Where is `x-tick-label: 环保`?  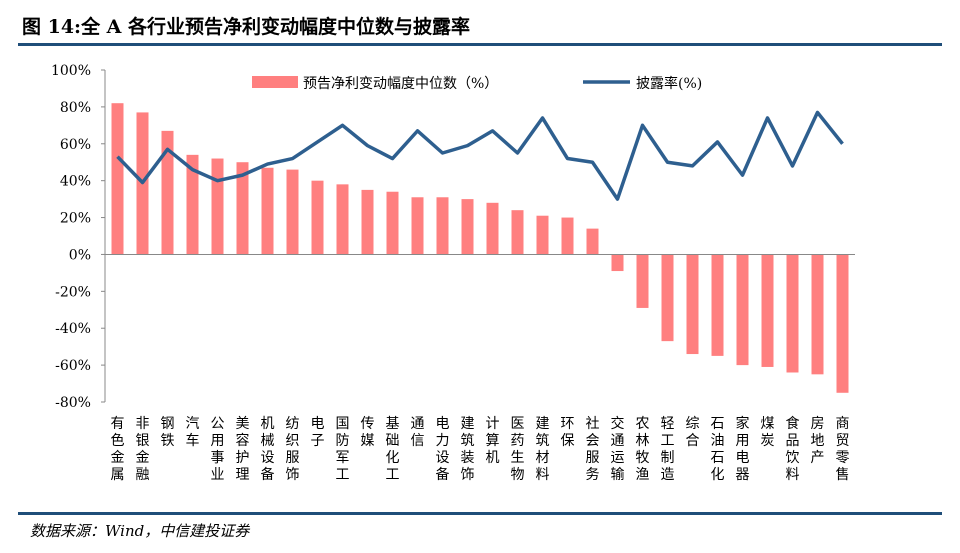
x-tick-label: 环保 is located at coordinates (568, 432).